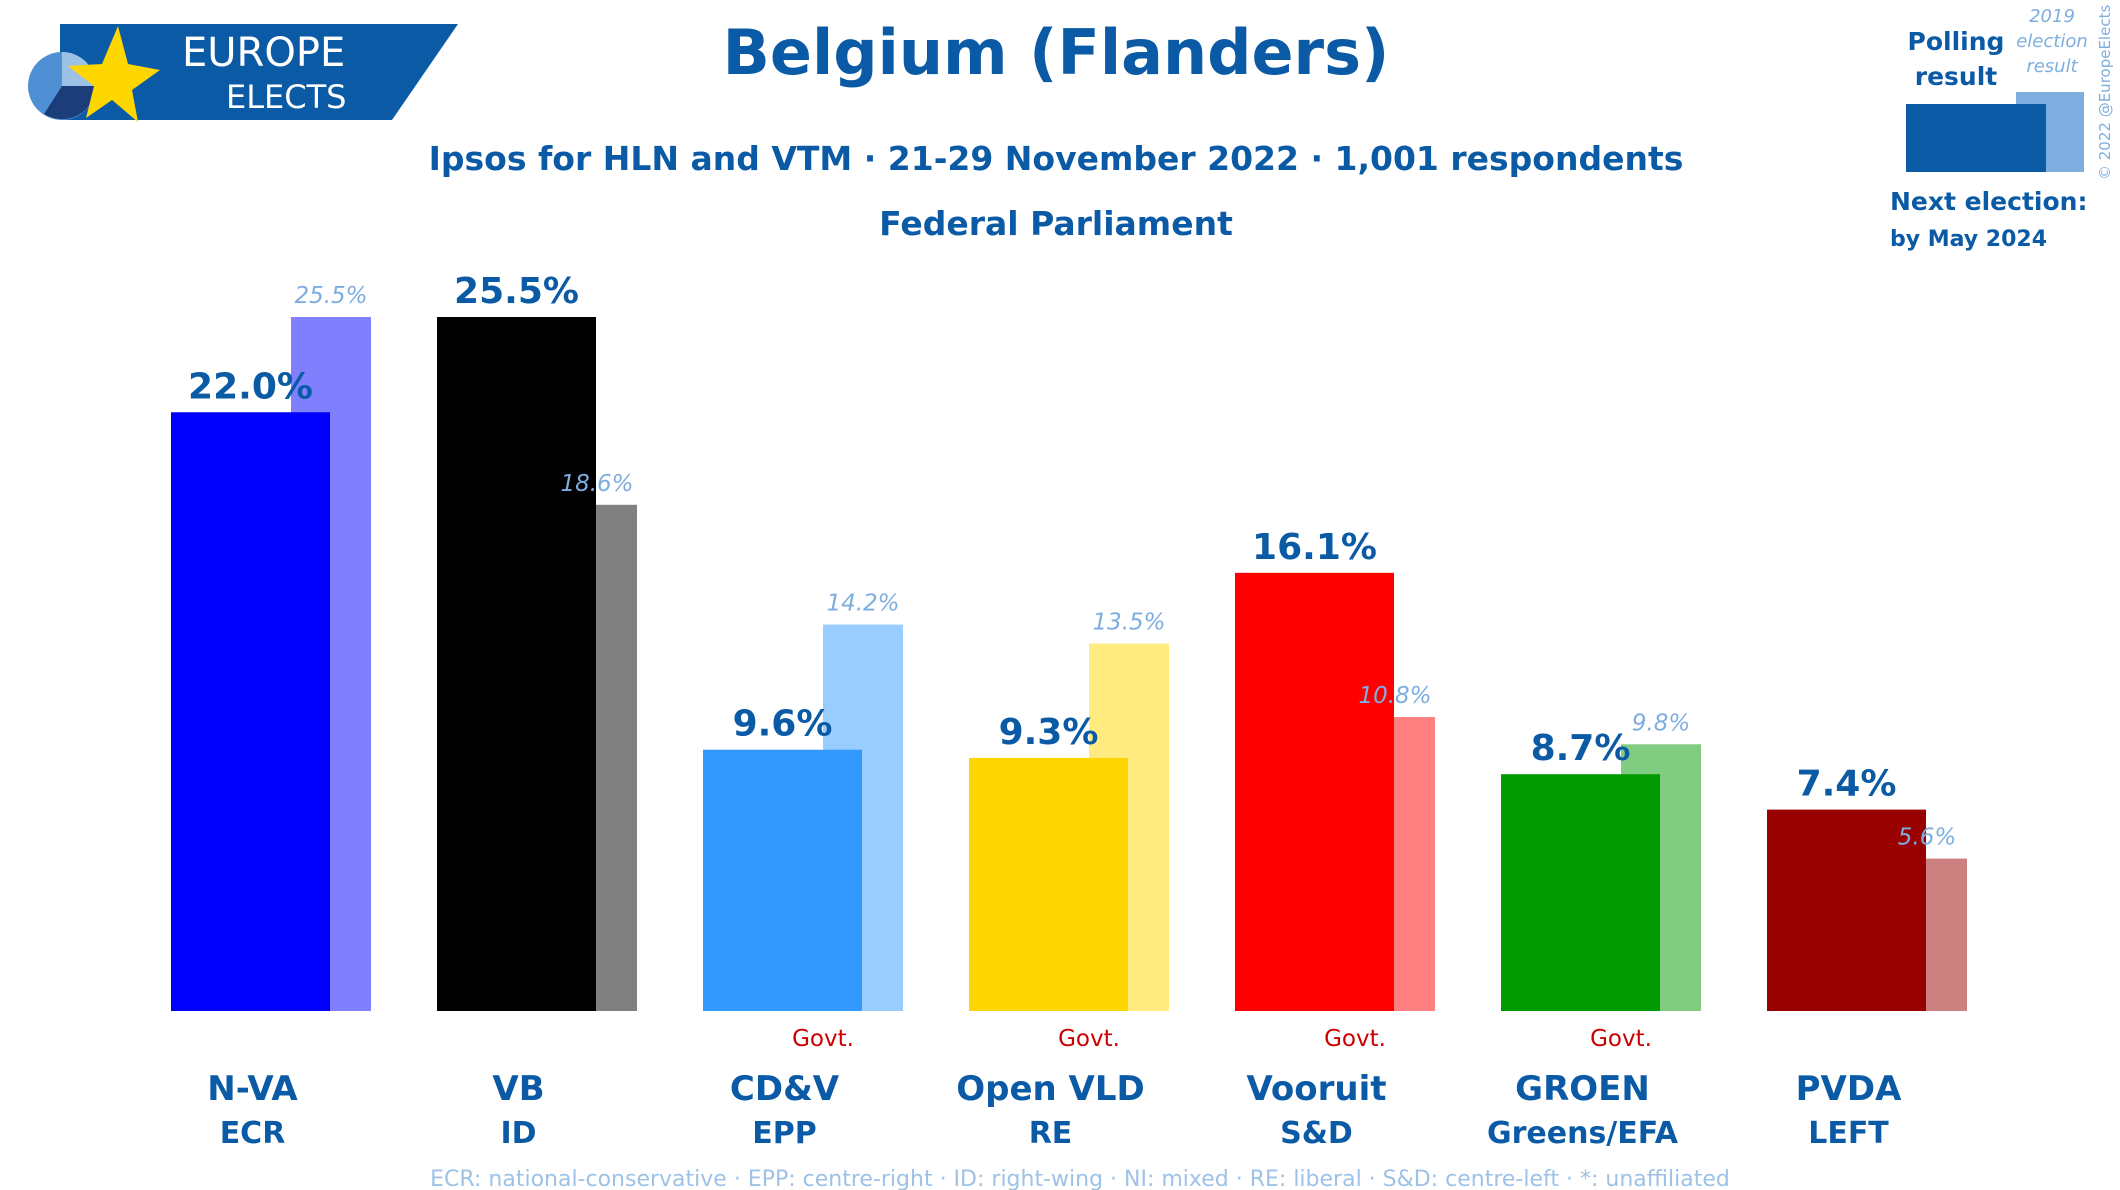  I want to click on prev-label-3: 13.5%, so click(1128, 623).